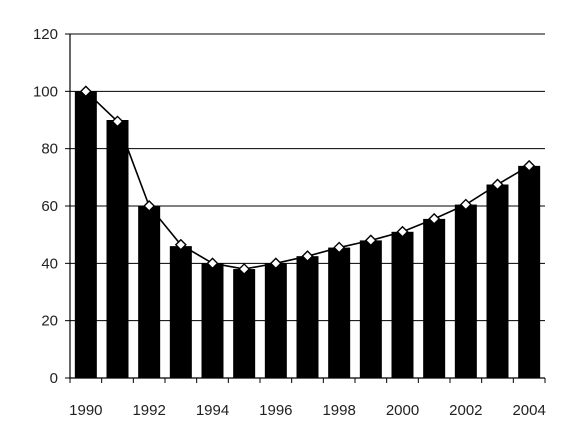 This screenshot has height=438, width=570. Describe the element at coordinates (528, 410) in the screenshot. I see `x-tick-label: 2004` at that location.